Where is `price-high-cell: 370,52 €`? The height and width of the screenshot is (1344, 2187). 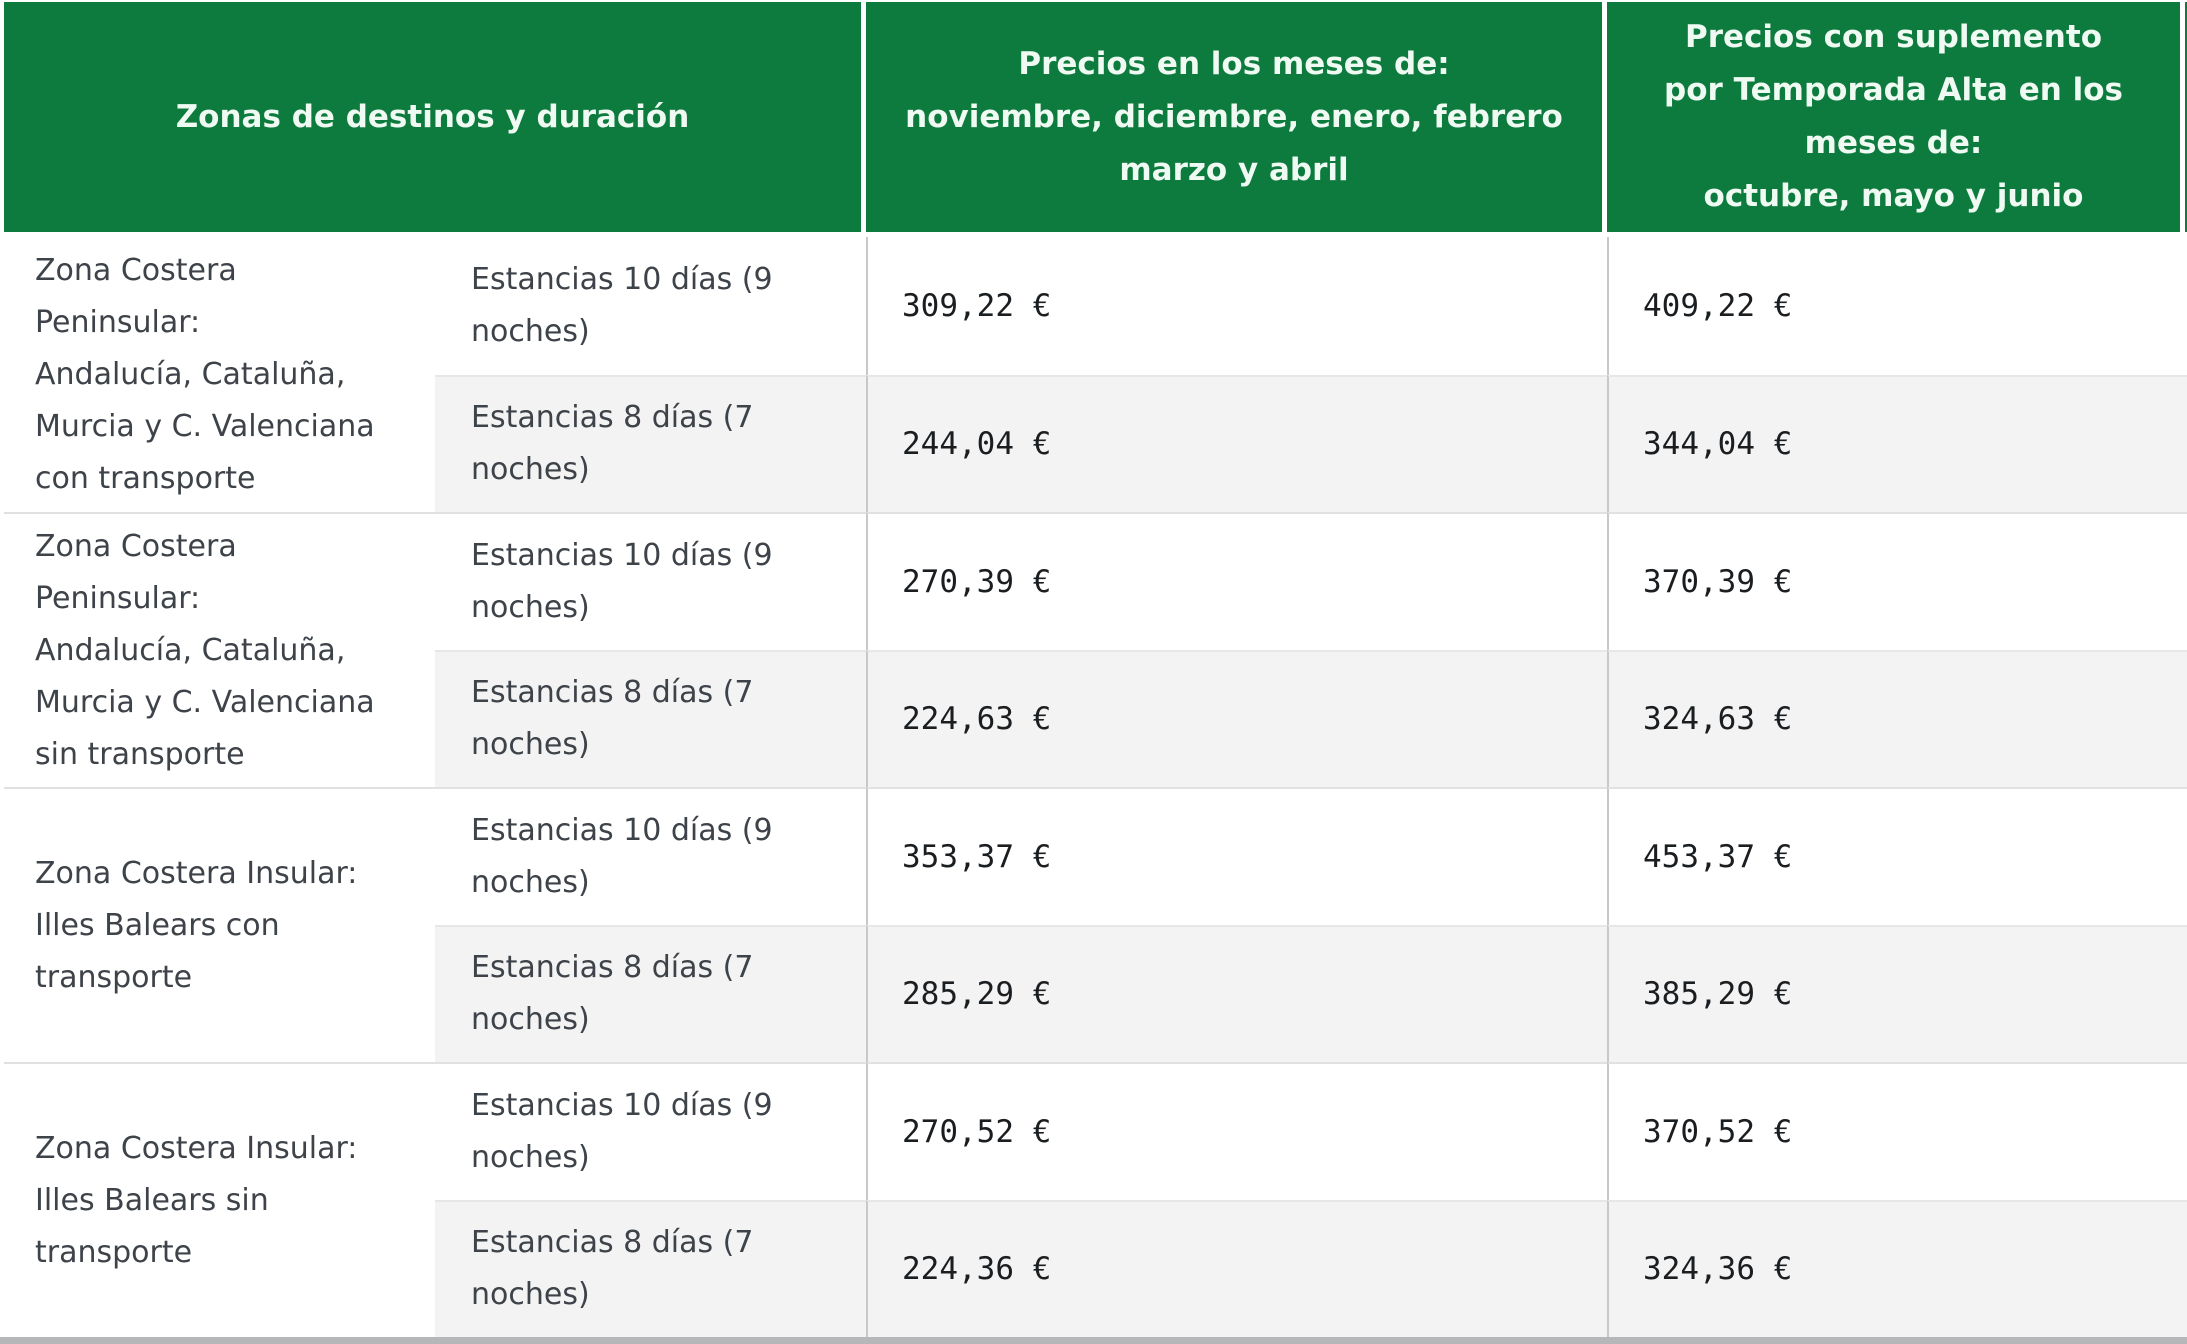 price-high-cell: 370,52 € is located at coordinates (1897, 1131).